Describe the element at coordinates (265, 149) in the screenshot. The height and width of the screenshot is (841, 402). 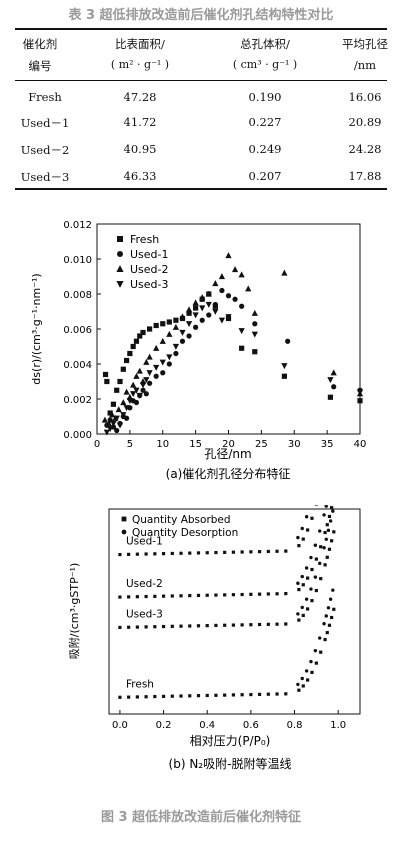
I see `row-pore-volume: 0.249` at that location.